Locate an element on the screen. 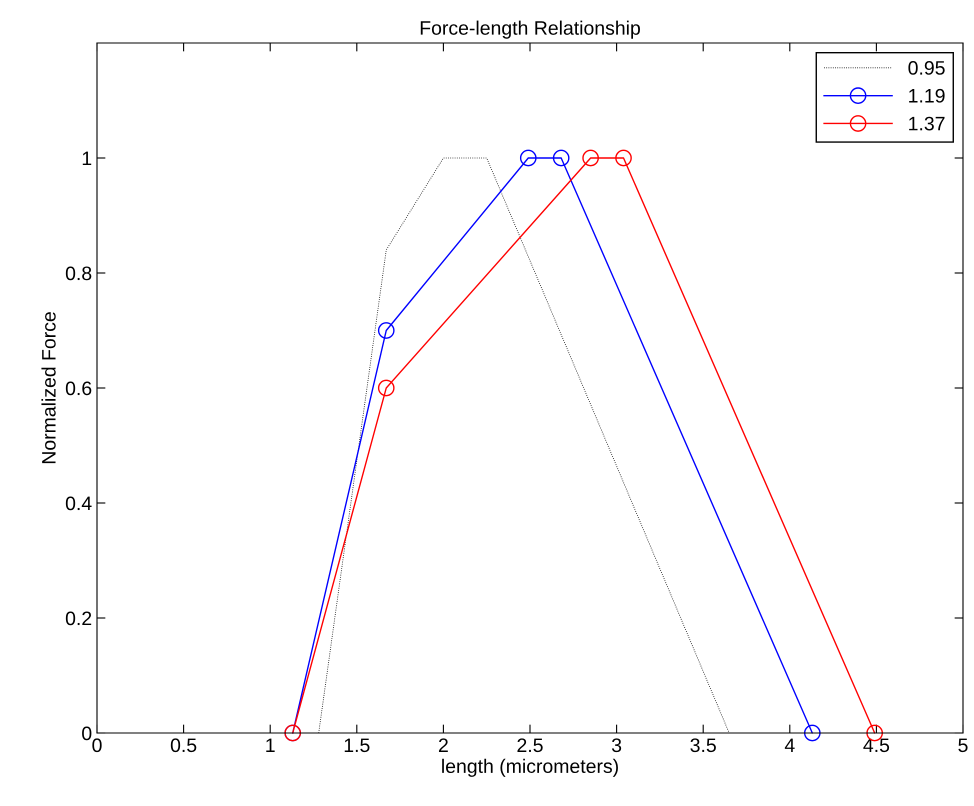 This screenshot has width=974, height=806. y-tick-label: 0.4 is located at coordinates (79, 503).